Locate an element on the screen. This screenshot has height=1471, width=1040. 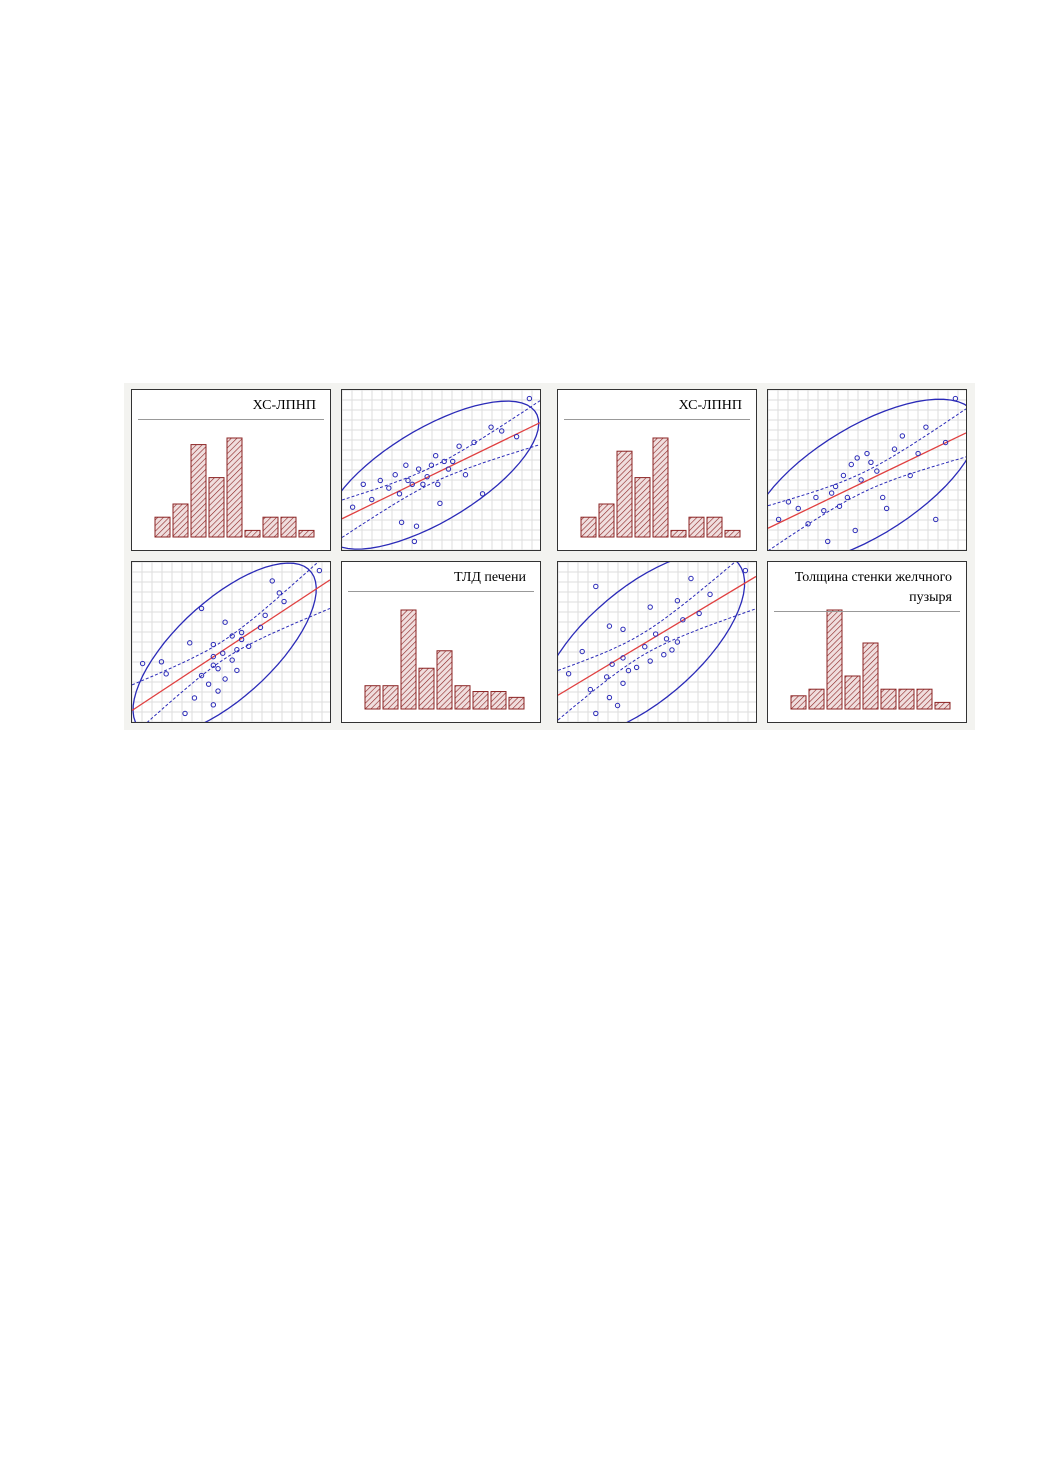
regression-line is located at coordinates (231, 645).